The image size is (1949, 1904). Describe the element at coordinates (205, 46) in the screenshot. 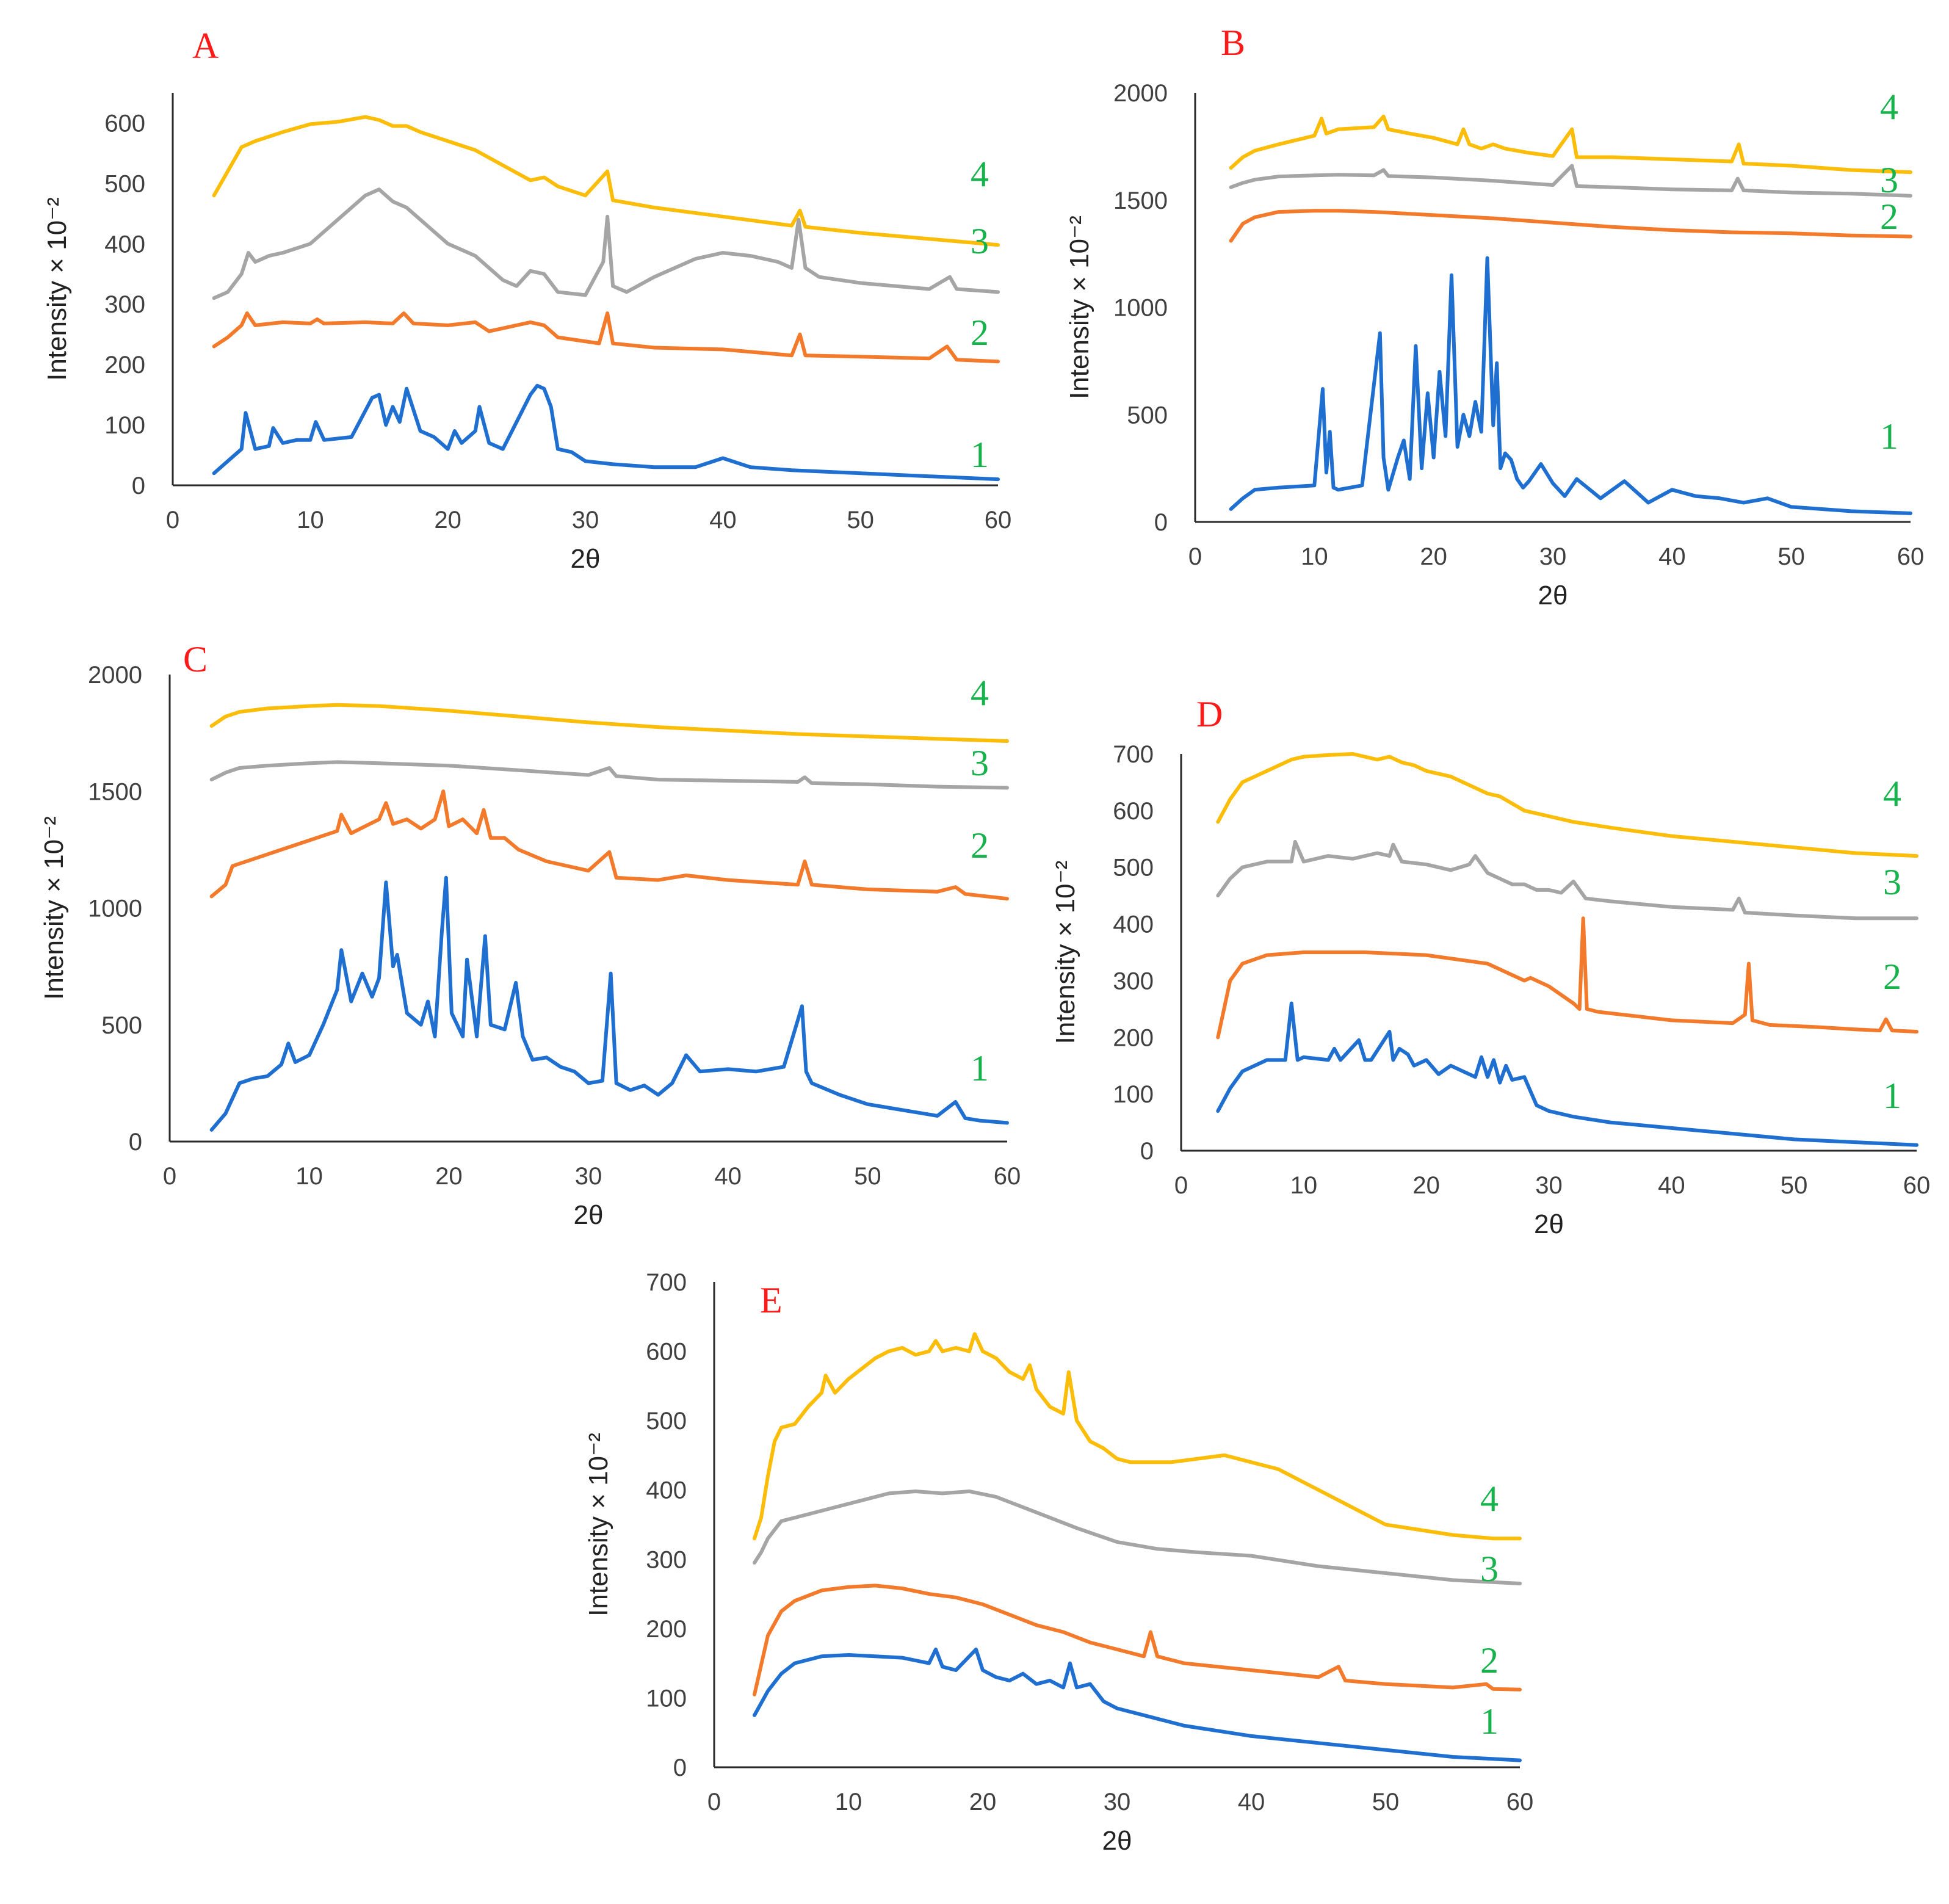

I see `panel-letter: A` at that location.